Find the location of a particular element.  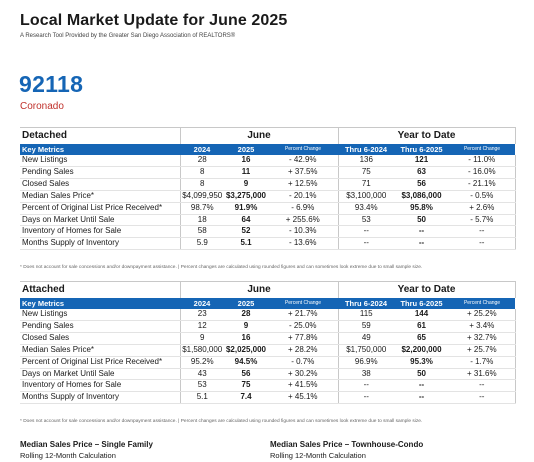

ytd-2024-value: 96.9% is located at coordinates (366, 362).